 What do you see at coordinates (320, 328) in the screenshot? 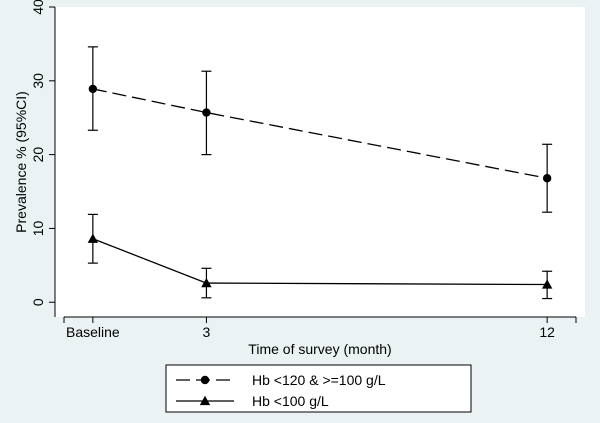
I see `x-axis-ticks: Baseline 3 12` at bounding box center [320, 328].